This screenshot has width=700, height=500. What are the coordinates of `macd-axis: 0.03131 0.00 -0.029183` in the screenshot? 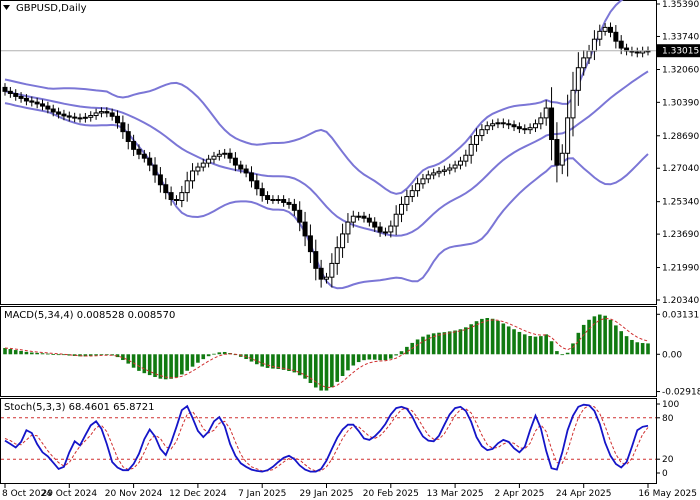 It's located at (678, 354).